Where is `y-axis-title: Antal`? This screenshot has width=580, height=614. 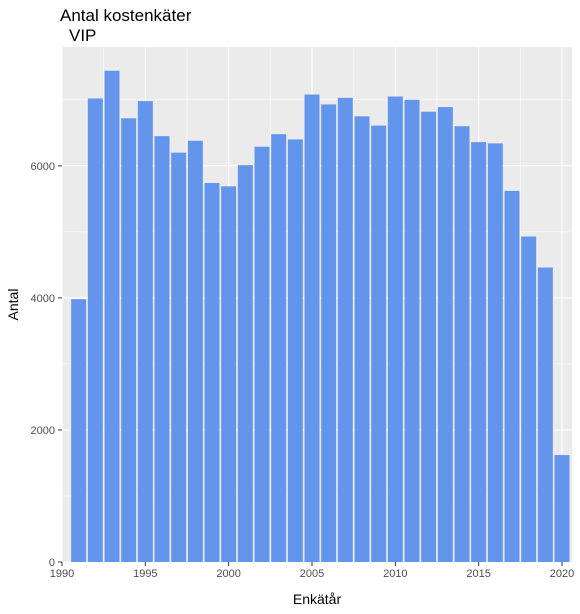
y-axis-title: Antal is located at coordinates (13, 305).